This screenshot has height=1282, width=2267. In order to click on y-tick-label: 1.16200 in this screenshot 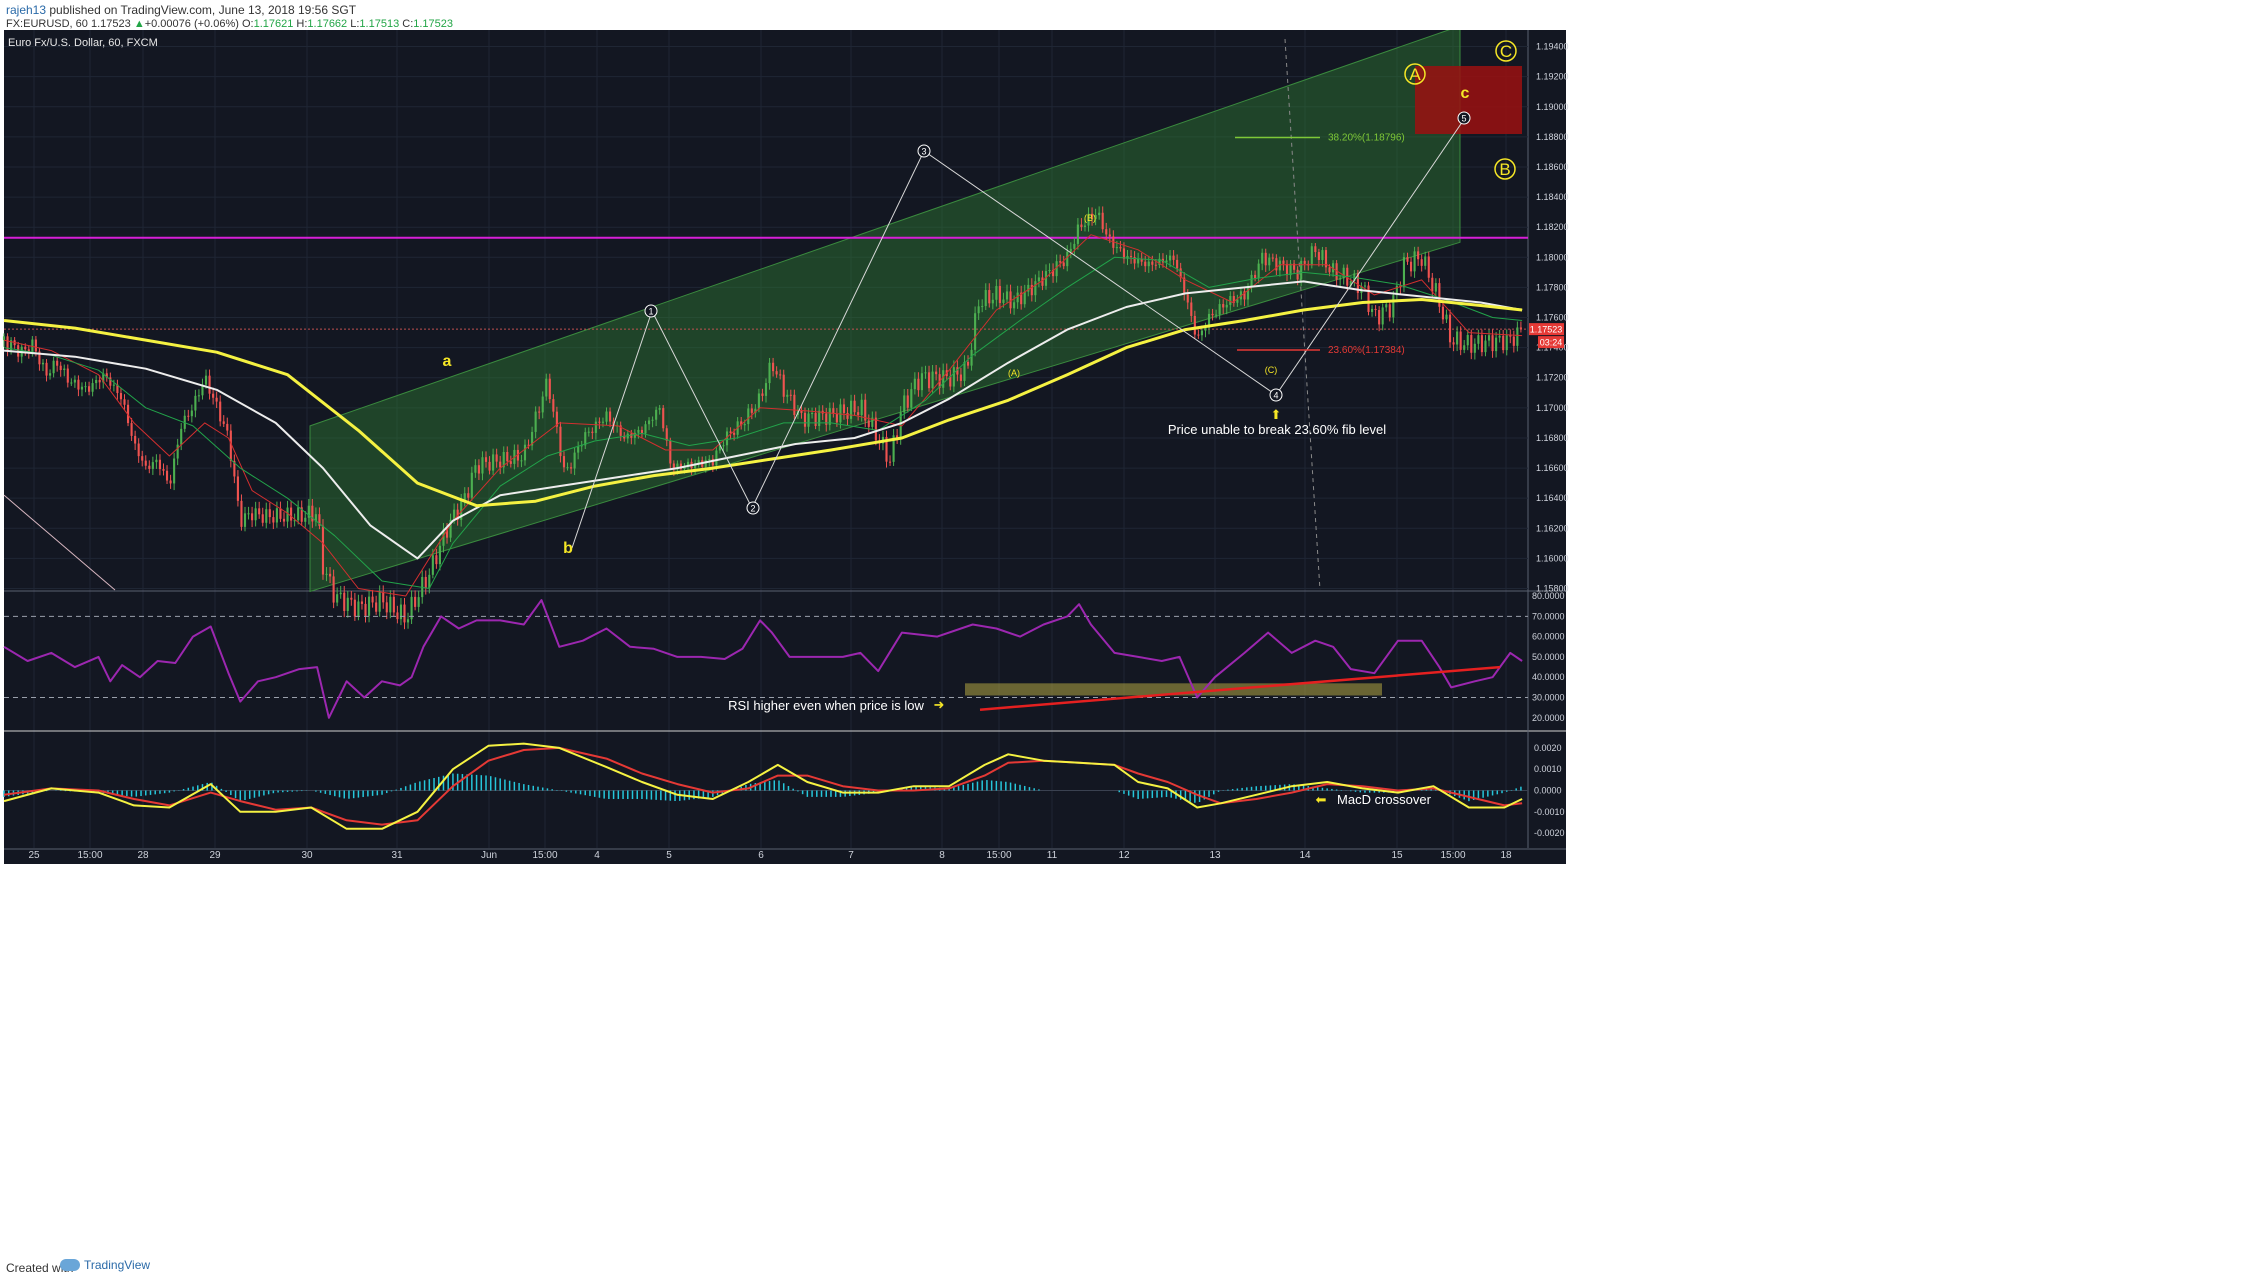, I will do `click(1552, 528)`.